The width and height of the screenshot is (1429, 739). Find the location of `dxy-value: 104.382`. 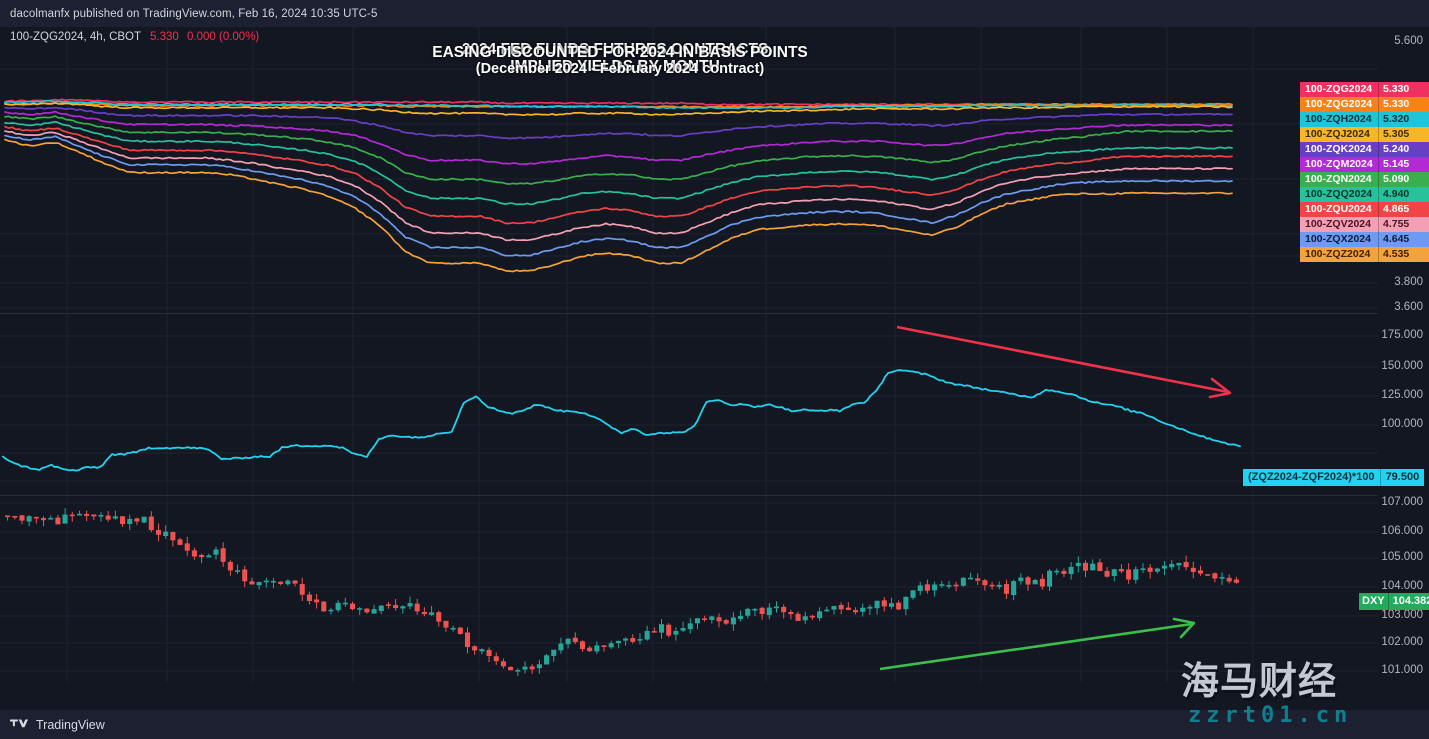

dxy-value: 104.382 is located at coordinates (1408, 601).